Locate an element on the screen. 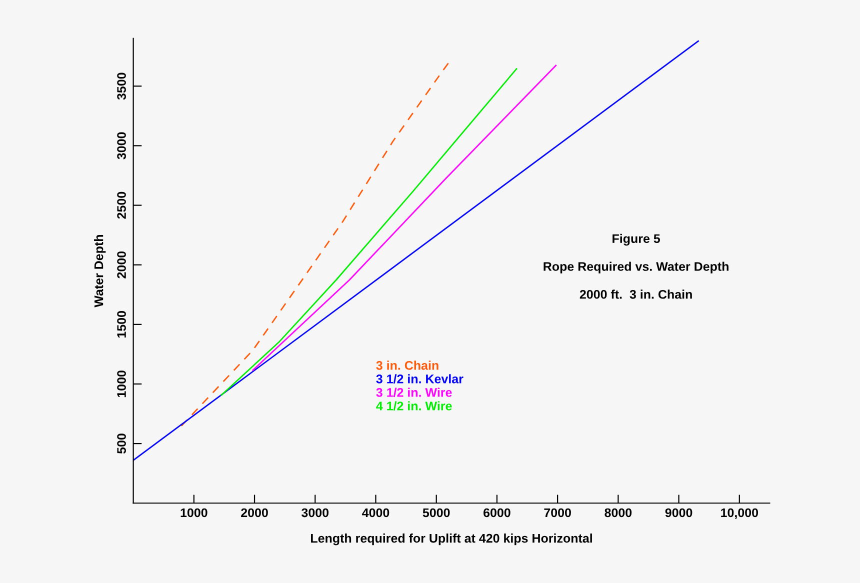  y-tick-label: 1000 is located at coordinates (121, 384).